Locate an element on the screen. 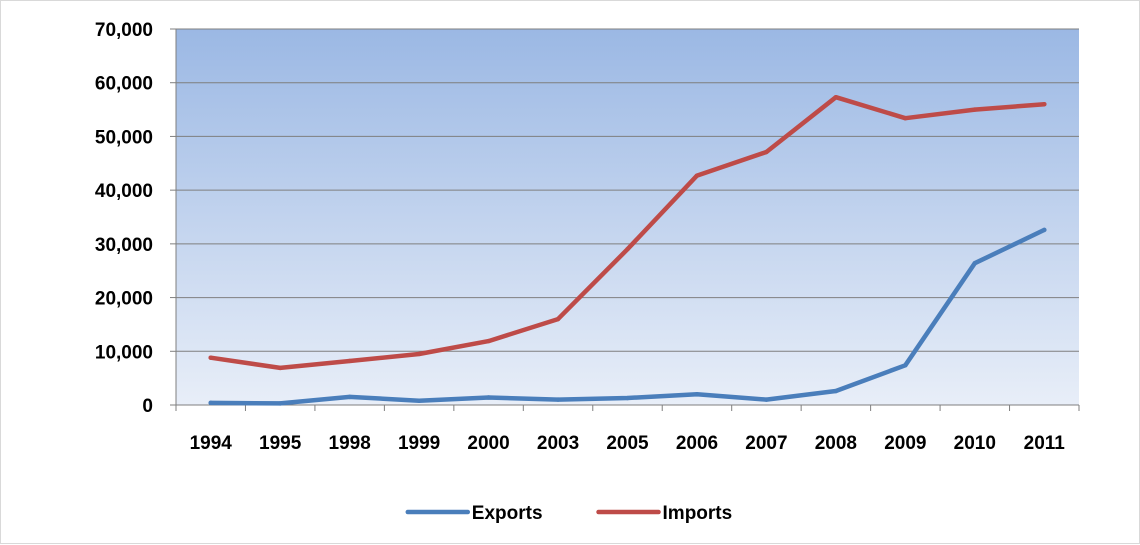 This screenshot has height=545, width=1140. x-tick-label: 2010 is located at coordinates (975, 443).